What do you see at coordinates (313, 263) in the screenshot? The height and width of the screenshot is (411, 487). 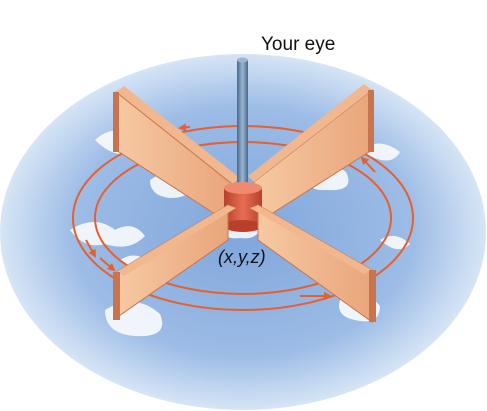 I see `vane-front-right` at bounding box center [313, 263].